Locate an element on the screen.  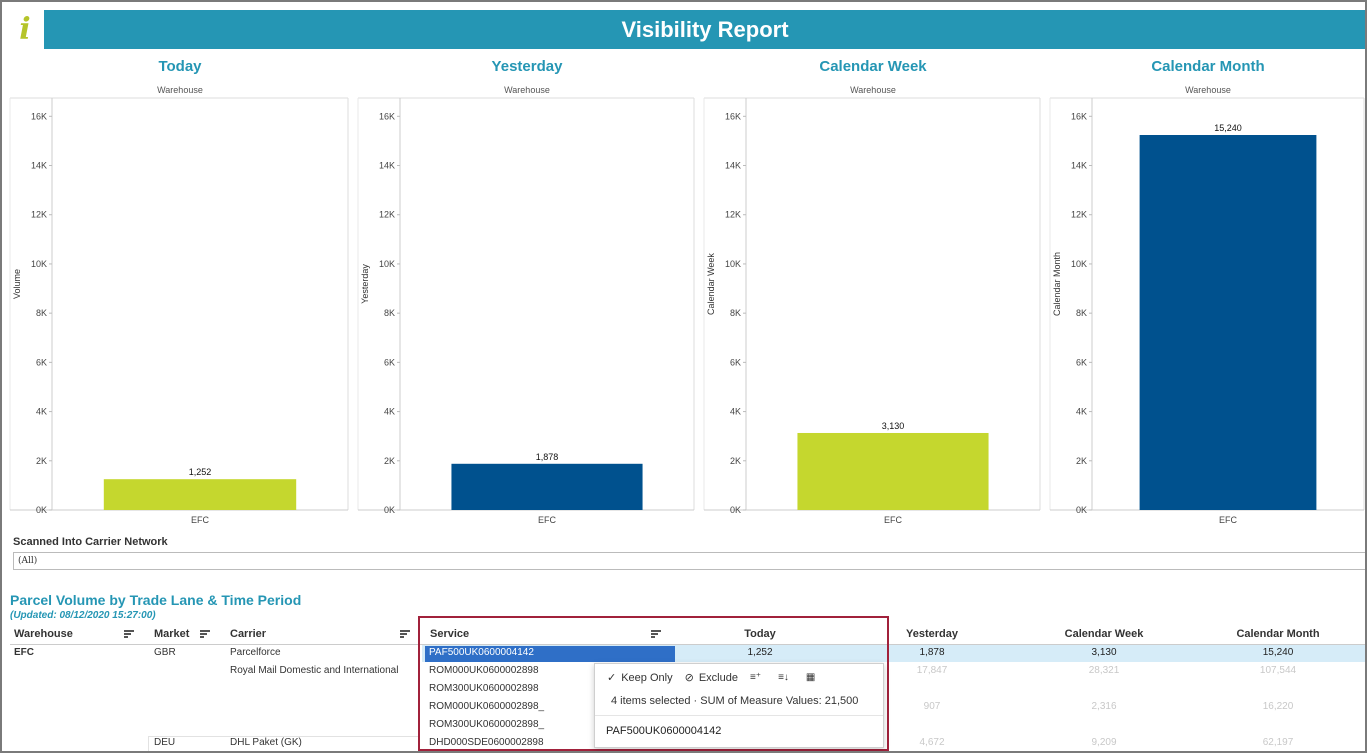
header-service: Service is located at coordinates (450, 634).